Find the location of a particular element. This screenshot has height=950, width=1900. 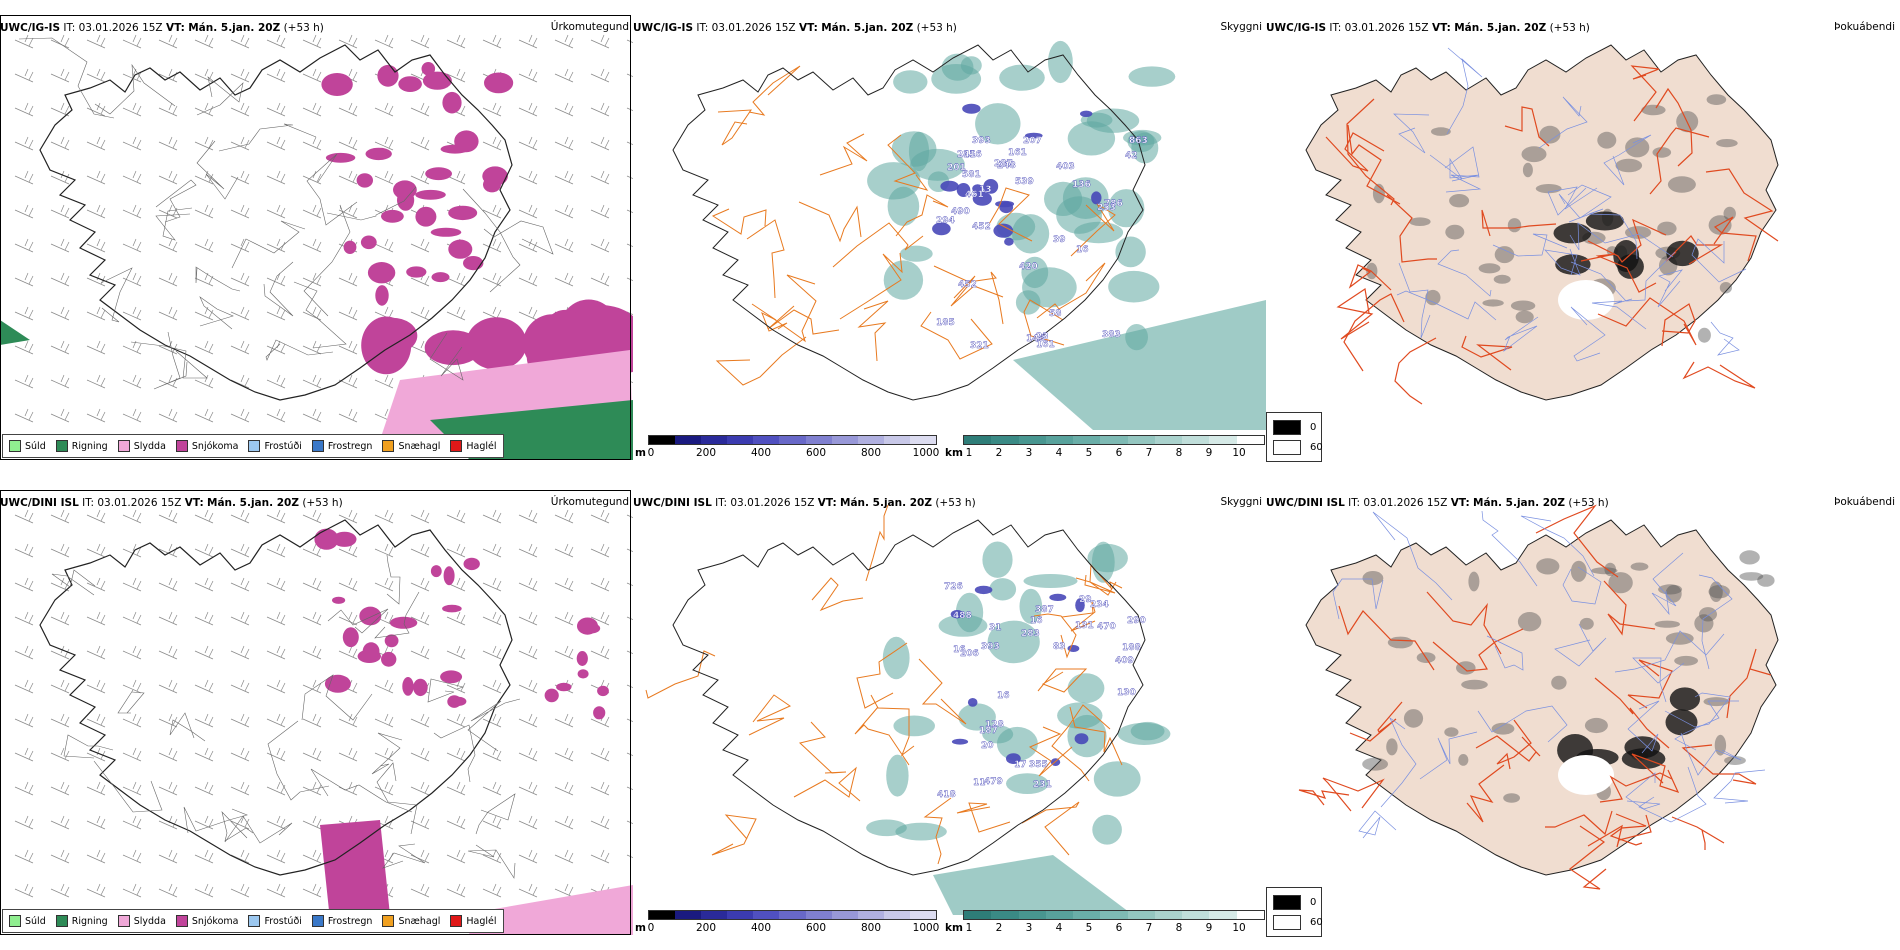

cloudbase-value-label: 187 is located at coordinates (988, 731).